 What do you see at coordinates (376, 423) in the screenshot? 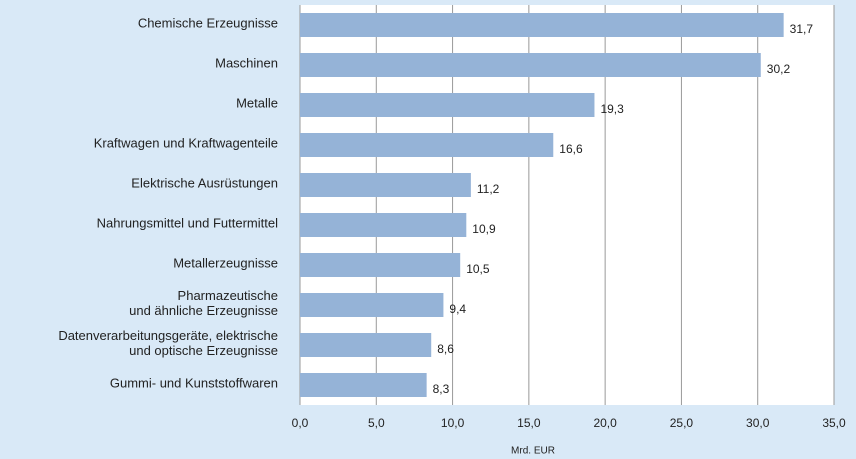
I see `x-tick-label: 5,0` at bounding box center [376, 423].